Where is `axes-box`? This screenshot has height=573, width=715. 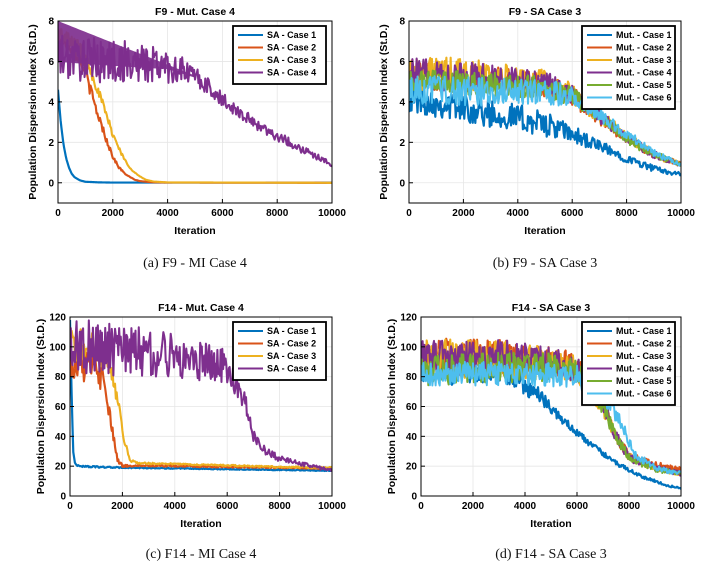 axes-box is located at coordinates (545, 112).